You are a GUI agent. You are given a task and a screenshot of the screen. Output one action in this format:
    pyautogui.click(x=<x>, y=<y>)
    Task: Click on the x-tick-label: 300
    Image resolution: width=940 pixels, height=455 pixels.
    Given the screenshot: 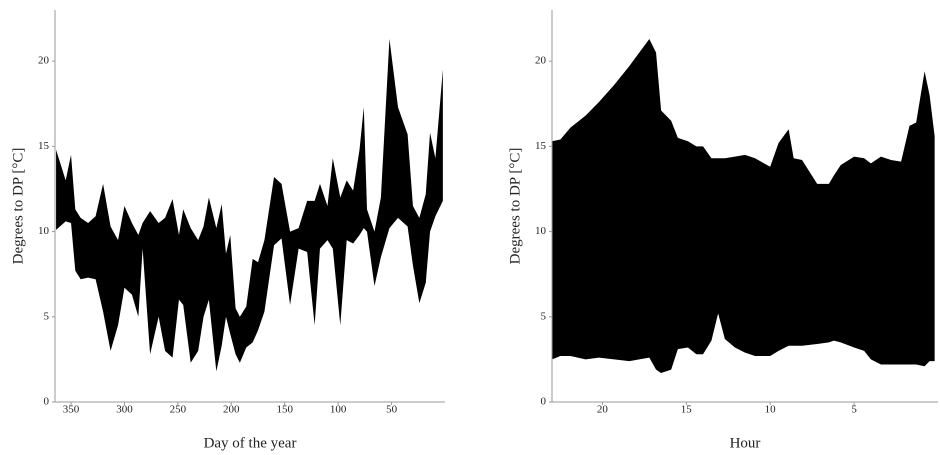 What is the action you would take?
    pyautogui.click(x=124, y=410)
    